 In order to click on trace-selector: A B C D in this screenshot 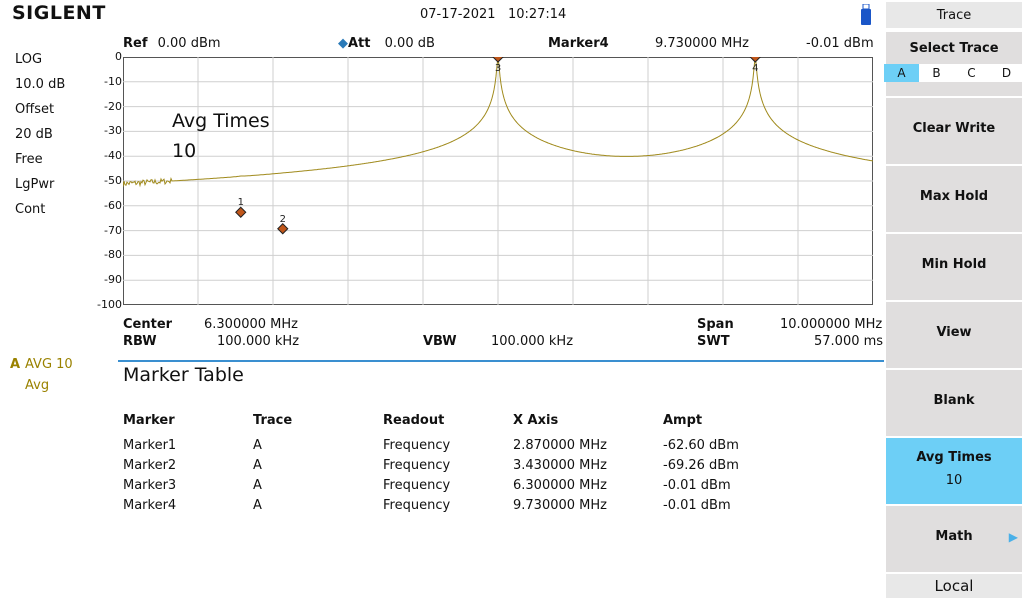, I will do `click(954, 73)`.